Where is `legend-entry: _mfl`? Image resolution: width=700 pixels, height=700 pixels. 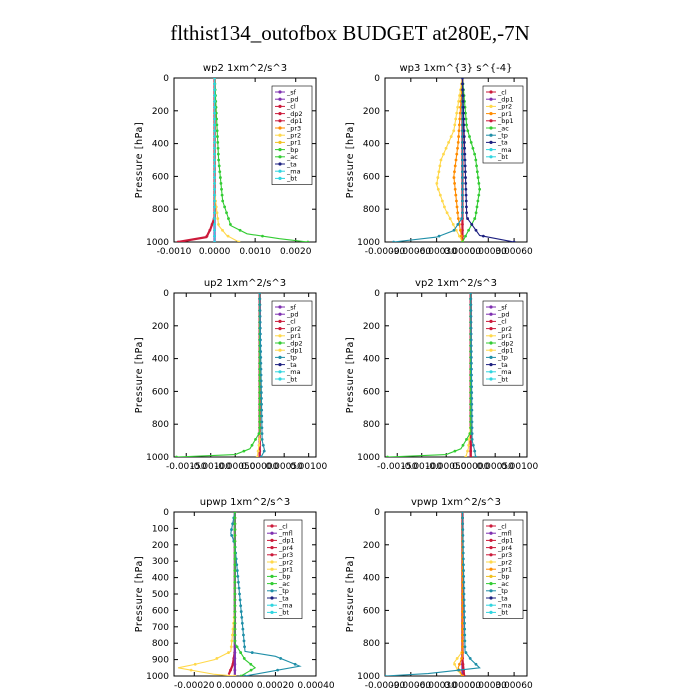 legend-entry: _mfl is located at coordinates (504, 534).